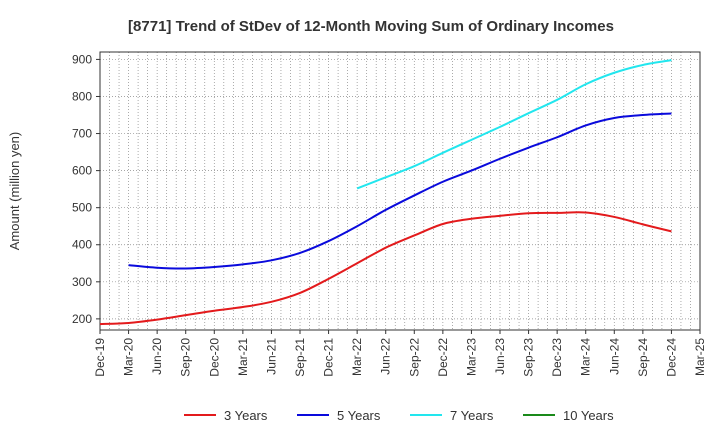  I want to click on legend: 3 Years 5 Years 7 Years 10 Years, so click(399, 415).